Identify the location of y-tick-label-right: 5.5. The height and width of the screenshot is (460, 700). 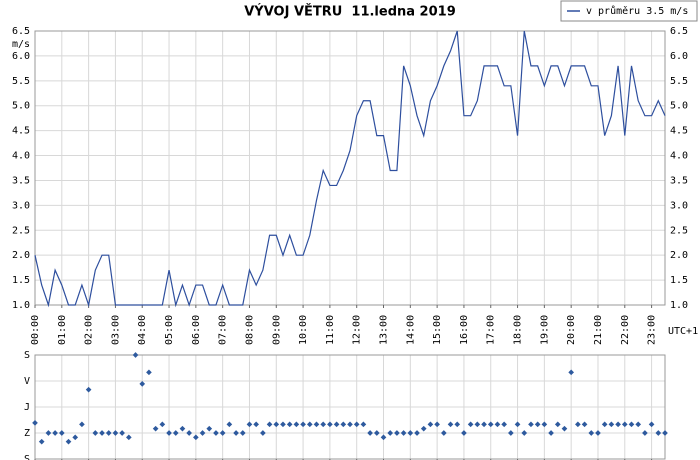
(679, 81).